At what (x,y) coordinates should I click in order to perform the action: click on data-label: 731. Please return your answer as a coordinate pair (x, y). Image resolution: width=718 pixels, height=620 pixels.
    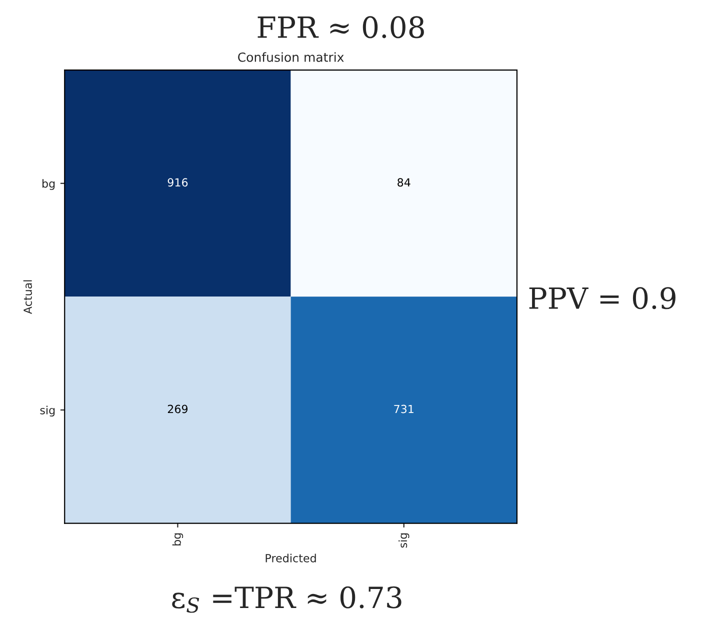
    Looking at the image, I should click on (404, 409).